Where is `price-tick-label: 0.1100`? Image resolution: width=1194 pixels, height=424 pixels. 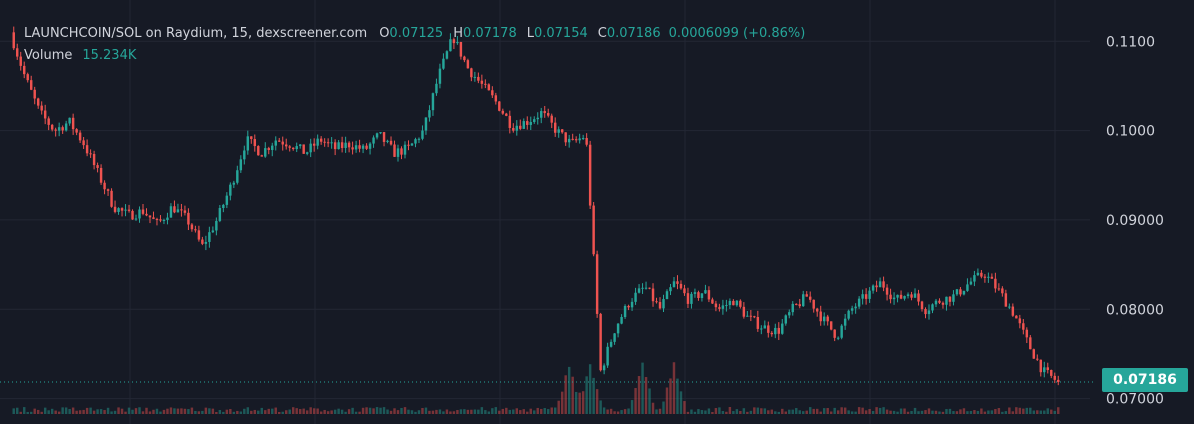
price-tick-label: 0.1100 is located at coordinates (1130, 42).